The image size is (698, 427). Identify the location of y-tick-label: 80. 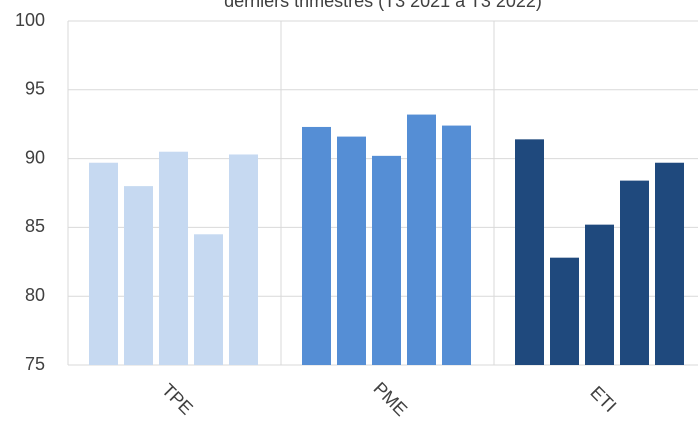
(35, 295).